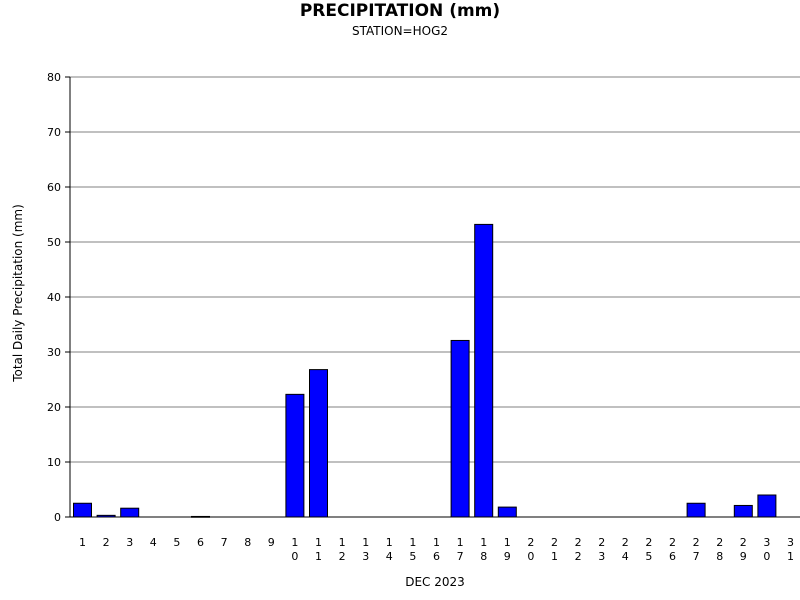  What do you see at coordinates (57, 517) in the screenshot?
I see `y-tick-label-0: 0` at bounding box center [57, 517].